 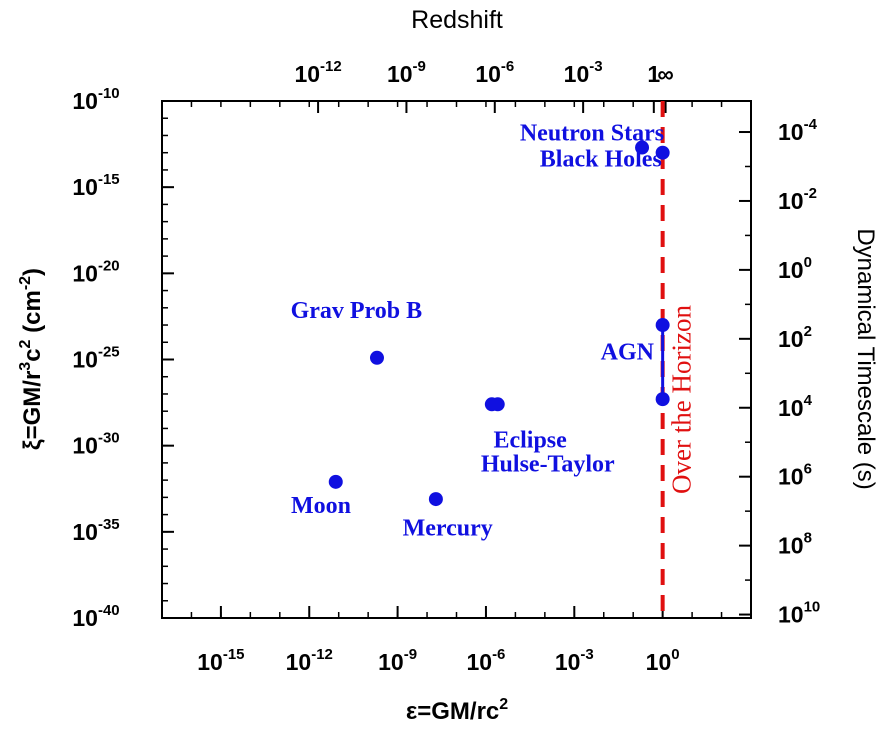 I want to click on right-tick-label: 10⁰, so click(x=795, y=268).